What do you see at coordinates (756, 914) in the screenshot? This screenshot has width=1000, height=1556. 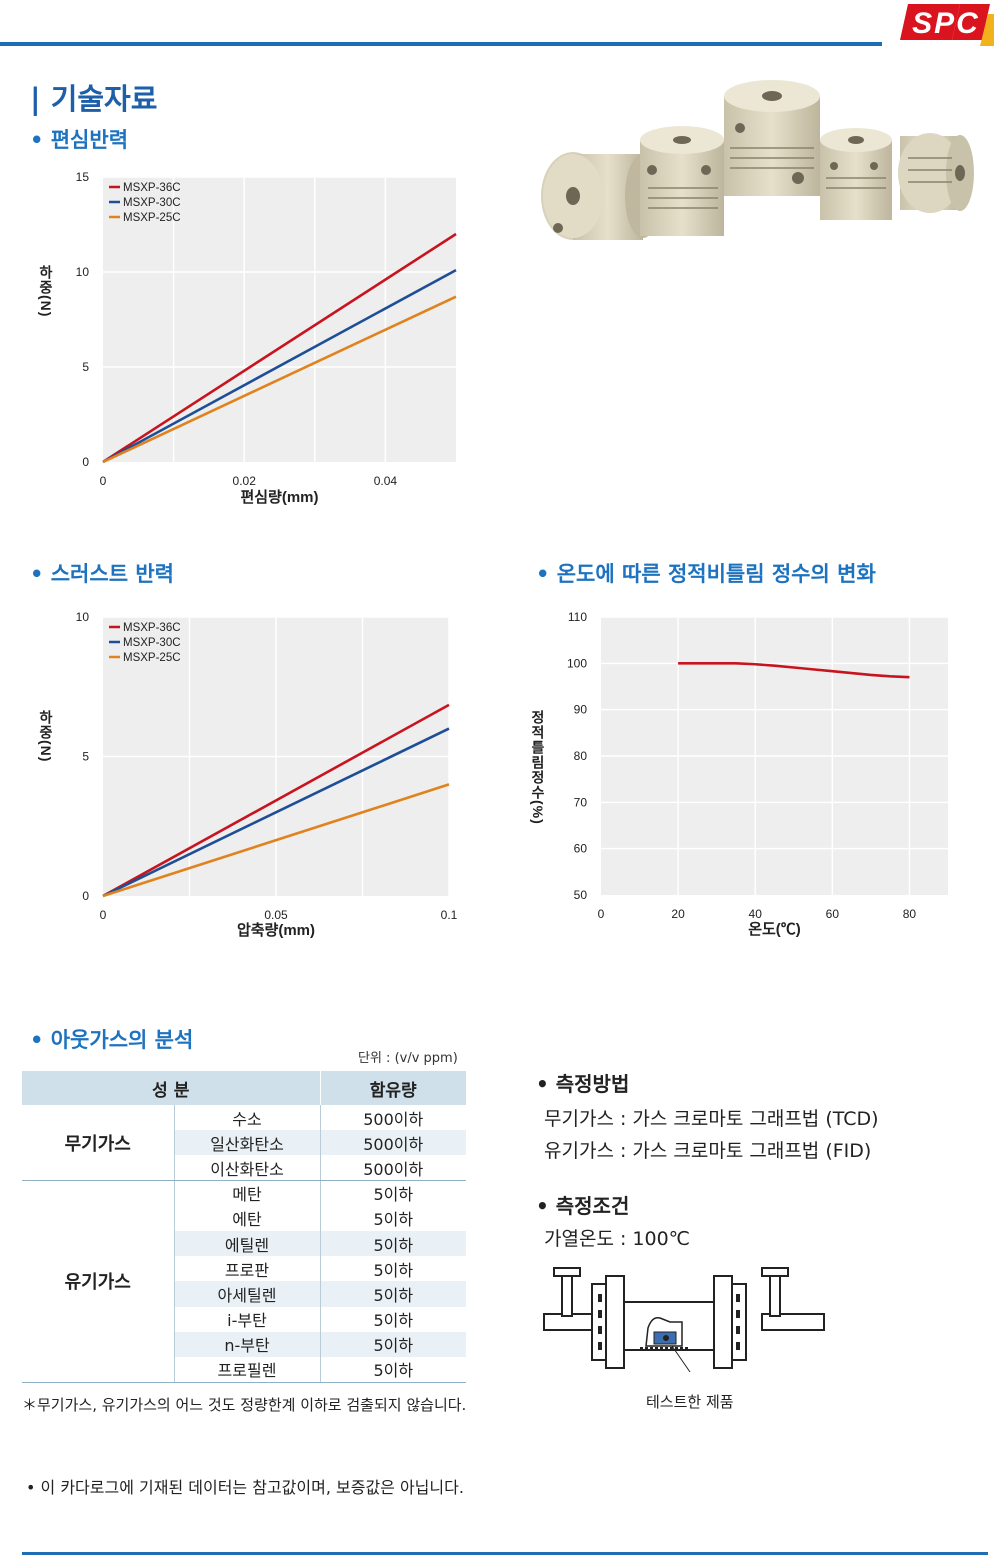 I see `x-tick-label: 40` at bounding box center [756, 914].